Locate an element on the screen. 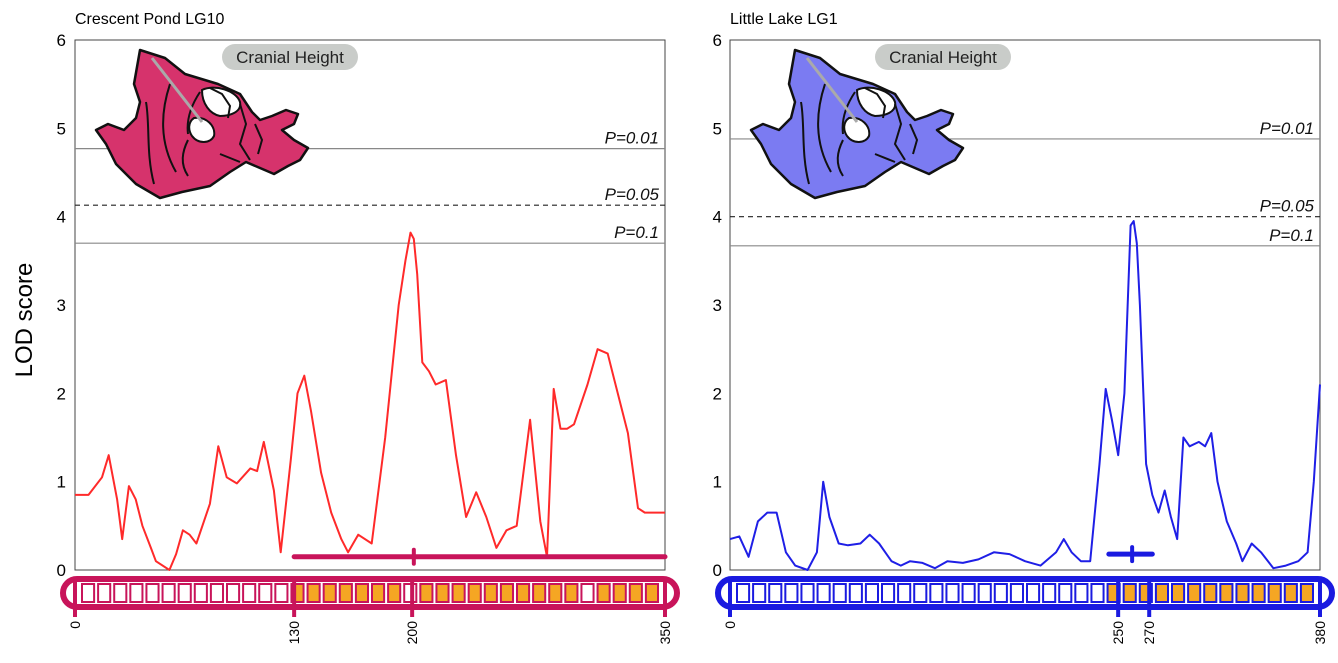  y-axis-label: LOD score is located at coordinates (24, 320).